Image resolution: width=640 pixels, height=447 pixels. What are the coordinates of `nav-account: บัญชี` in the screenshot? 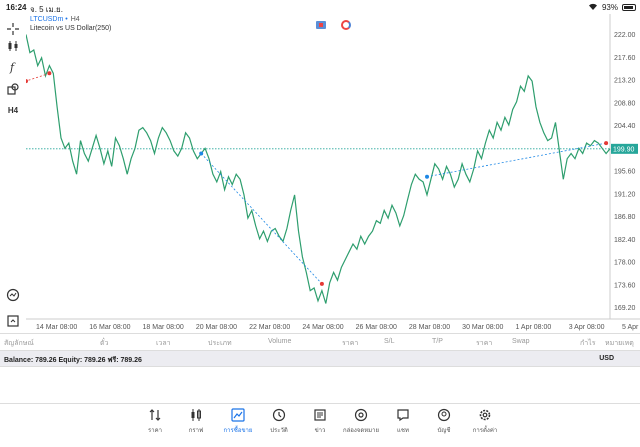 It's located at (444, 421).